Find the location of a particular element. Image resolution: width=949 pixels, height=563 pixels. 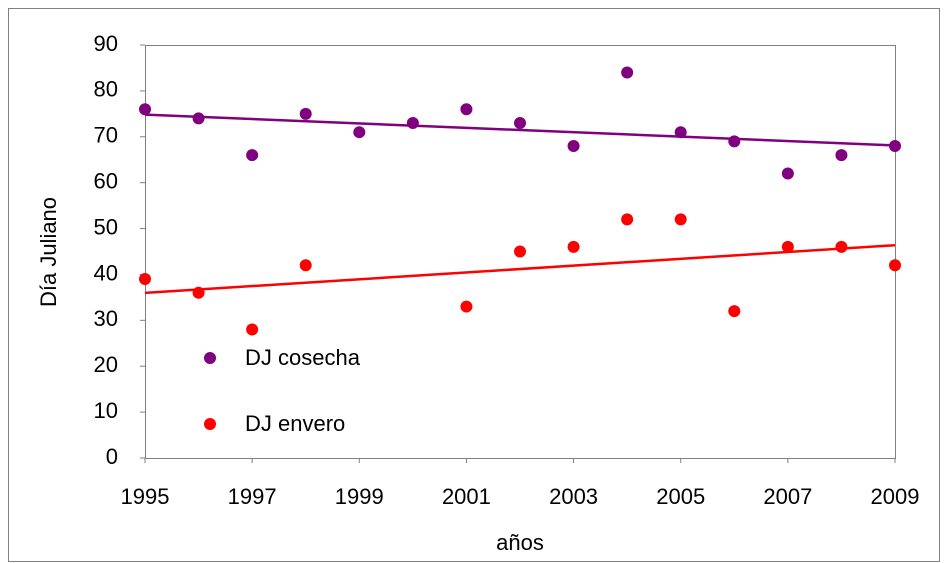

legend-label: DJ cosecha is located at coordinates (303, 357).